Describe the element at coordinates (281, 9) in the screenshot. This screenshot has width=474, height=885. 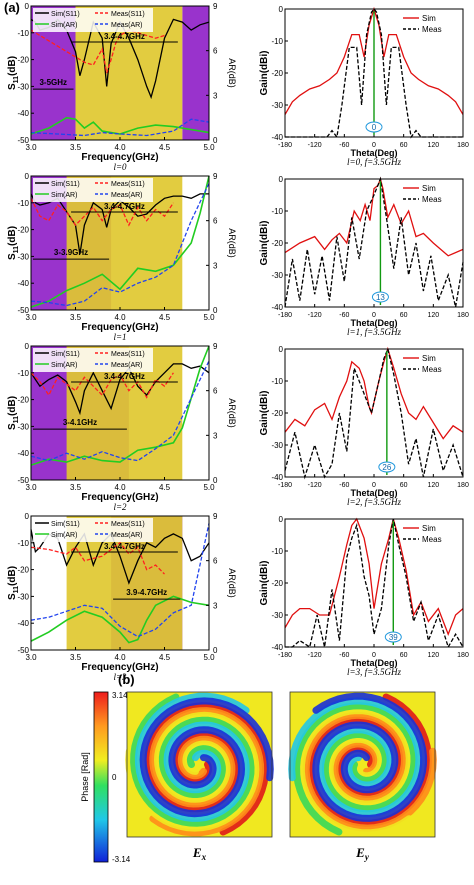
I see `gain-y-tick-label: 0` at that location.